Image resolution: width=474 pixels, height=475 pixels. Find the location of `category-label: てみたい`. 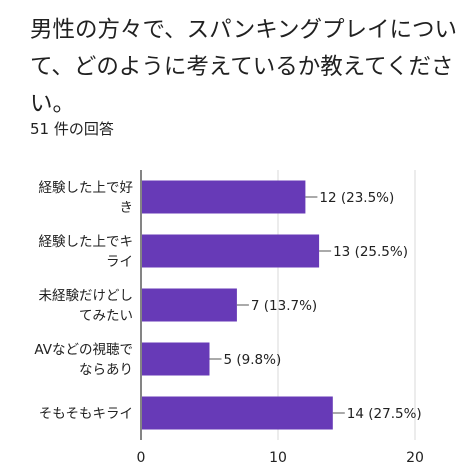

category-label: てみたい is located at coordinates (106, 316).